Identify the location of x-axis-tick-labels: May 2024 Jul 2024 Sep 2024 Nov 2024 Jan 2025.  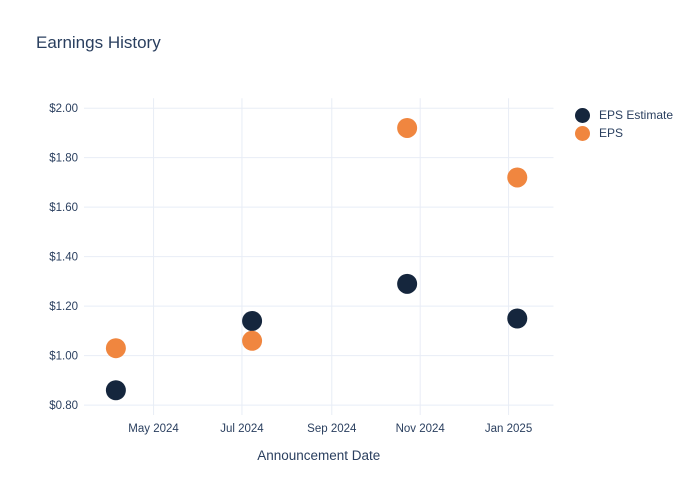
(330, 429).